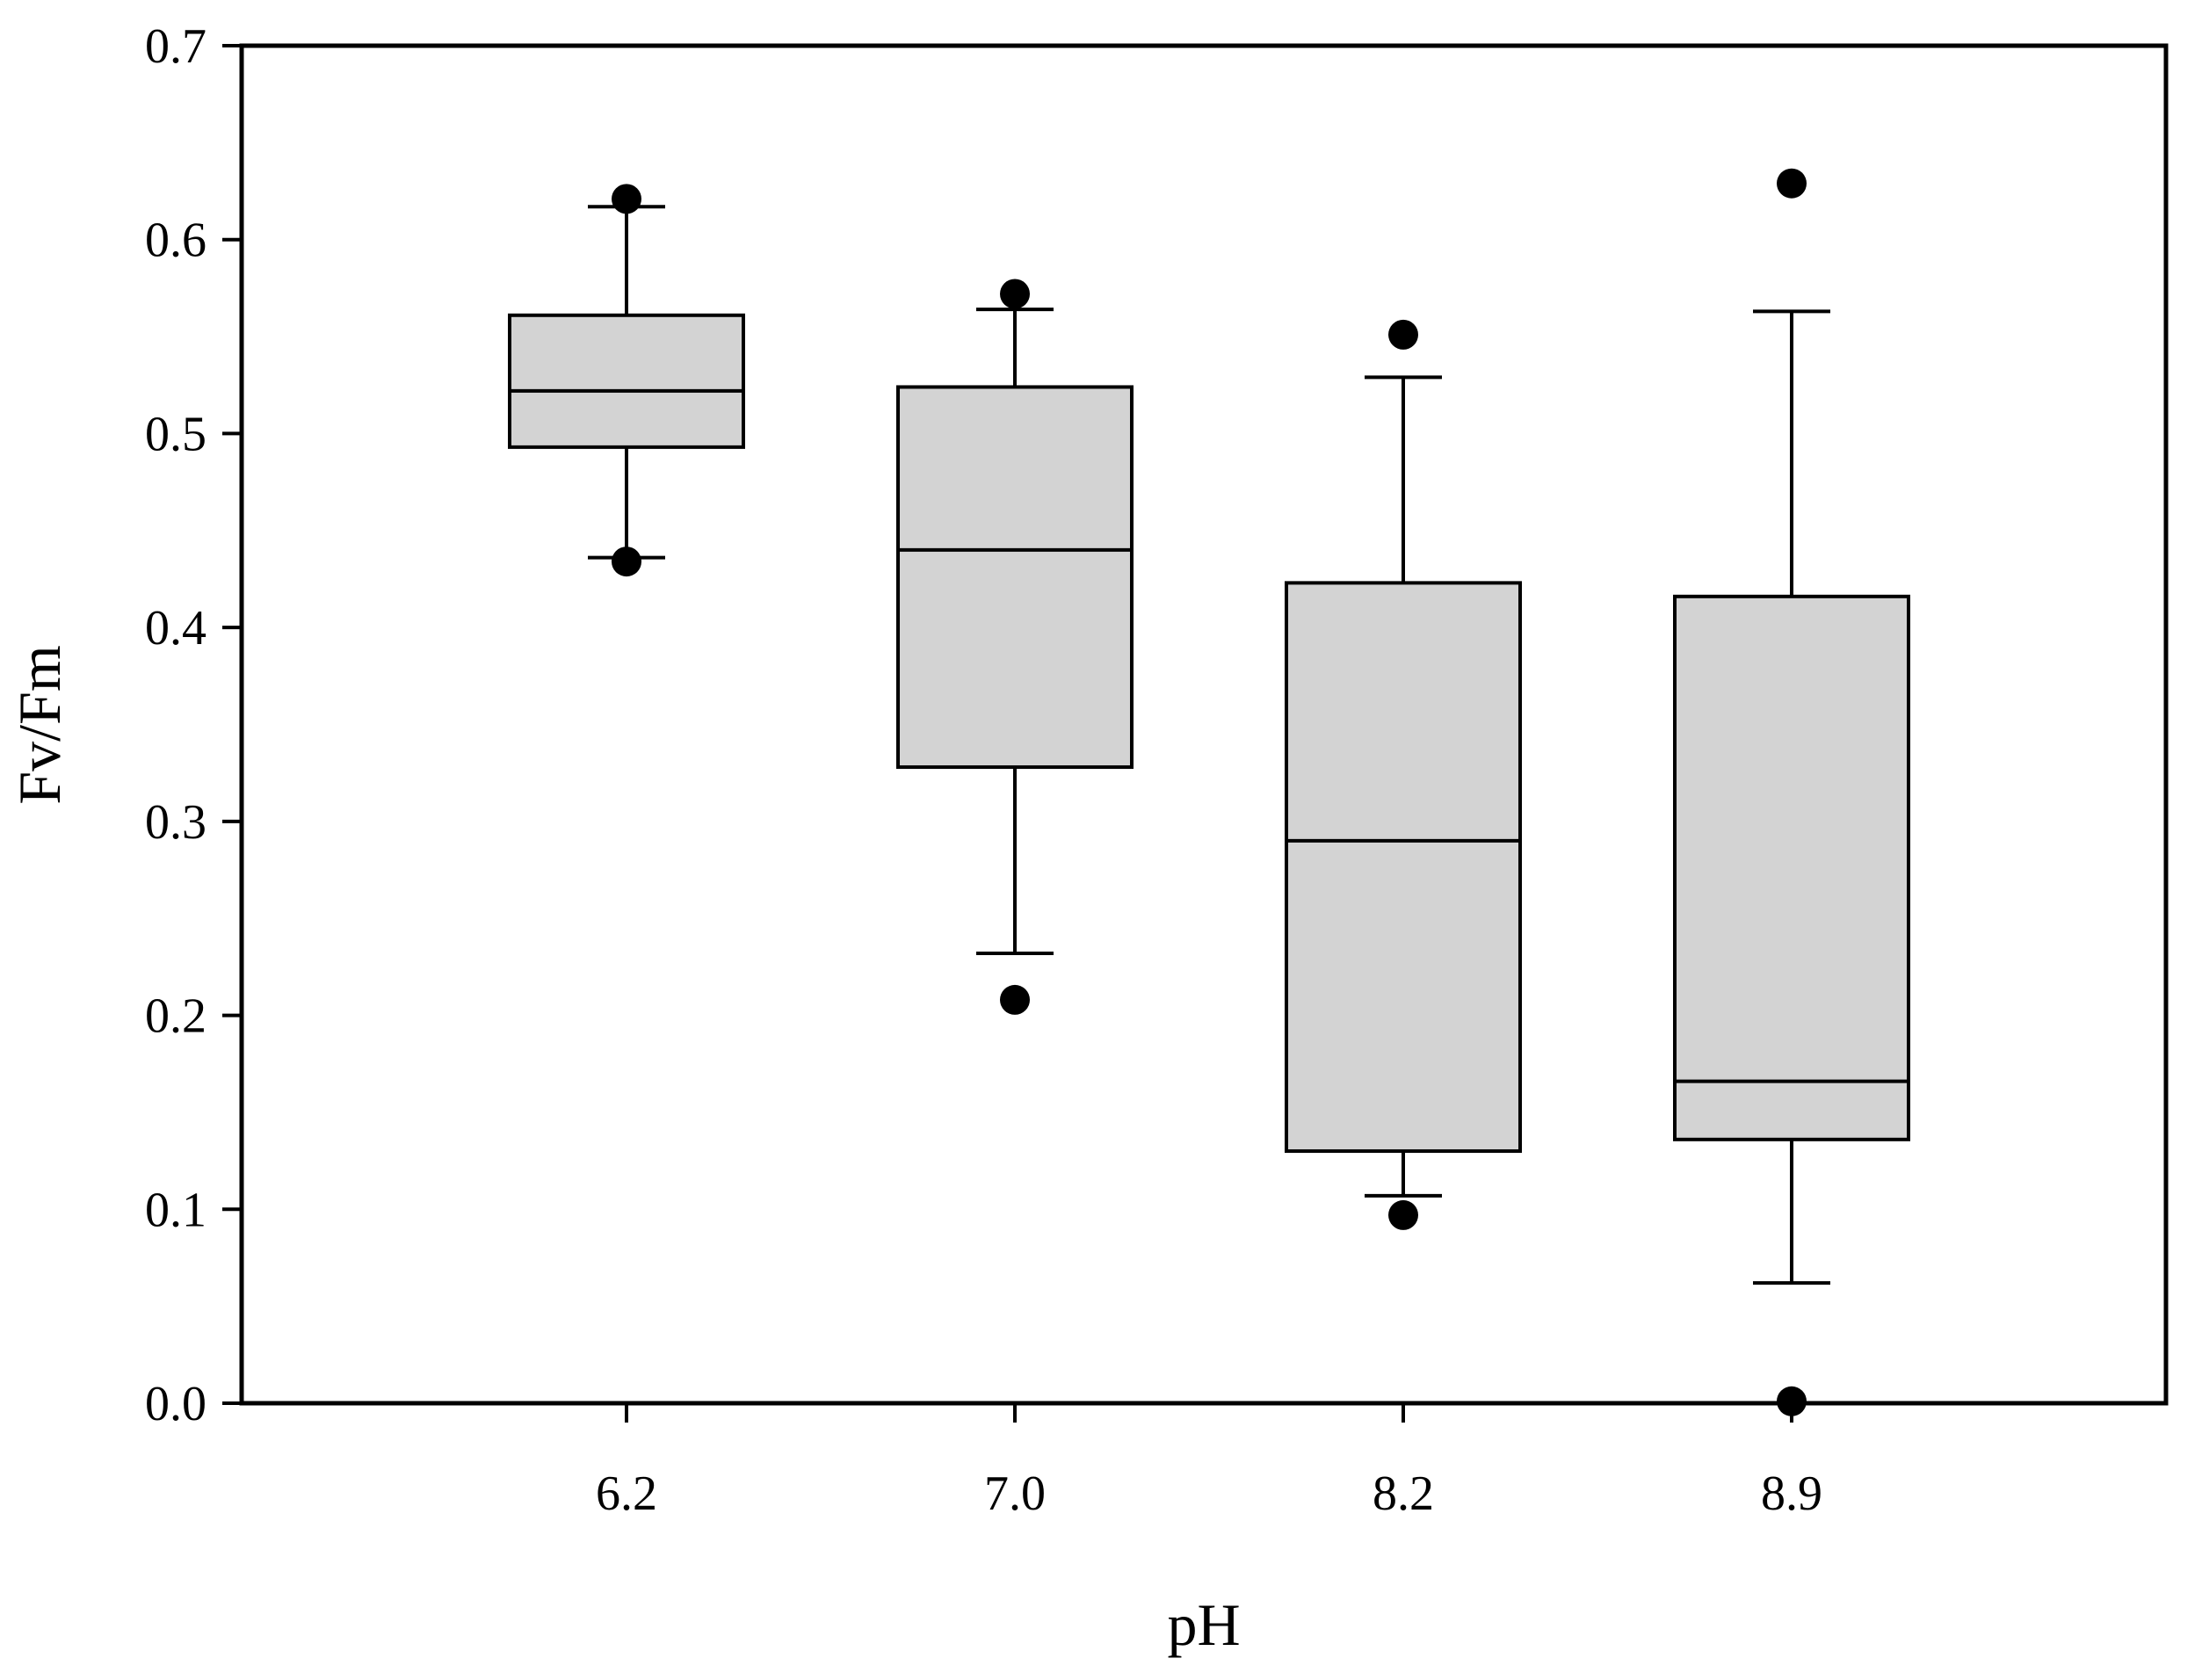  What do you see at coordinates (626, 1493) in the screenshot?
I see `x-tick-label: 6.2` at bounding box center [626, 1493].